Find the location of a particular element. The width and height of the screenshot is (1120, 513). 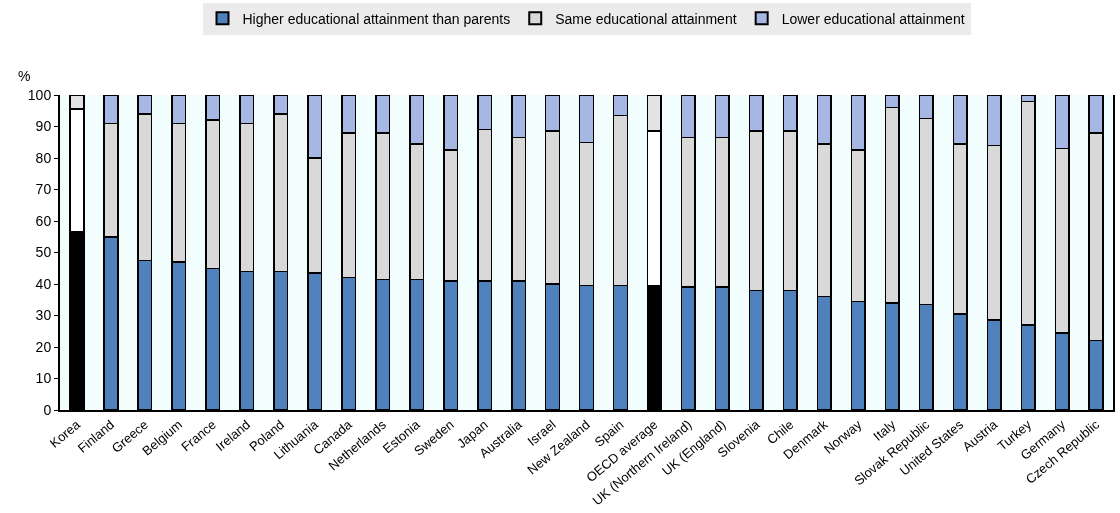

y-tick-label: 80 is located at coordinates (43, 157).